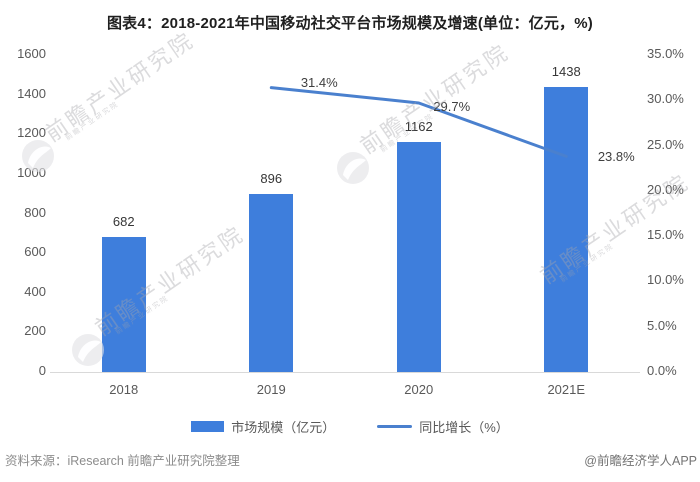  What do you see at coordinates (283, 427) in the screenshot?
I see `legend-label-market-size: 市场规模（亿元）` at bounding box center [283, 427].